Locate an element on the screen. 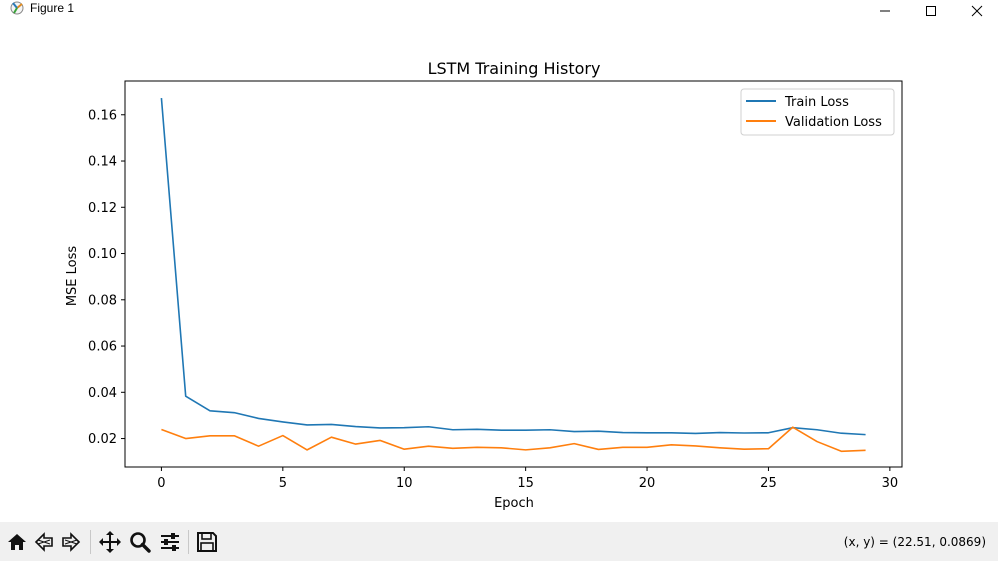  y-tick-label: 0.12 is located at coordinates (102, 208).